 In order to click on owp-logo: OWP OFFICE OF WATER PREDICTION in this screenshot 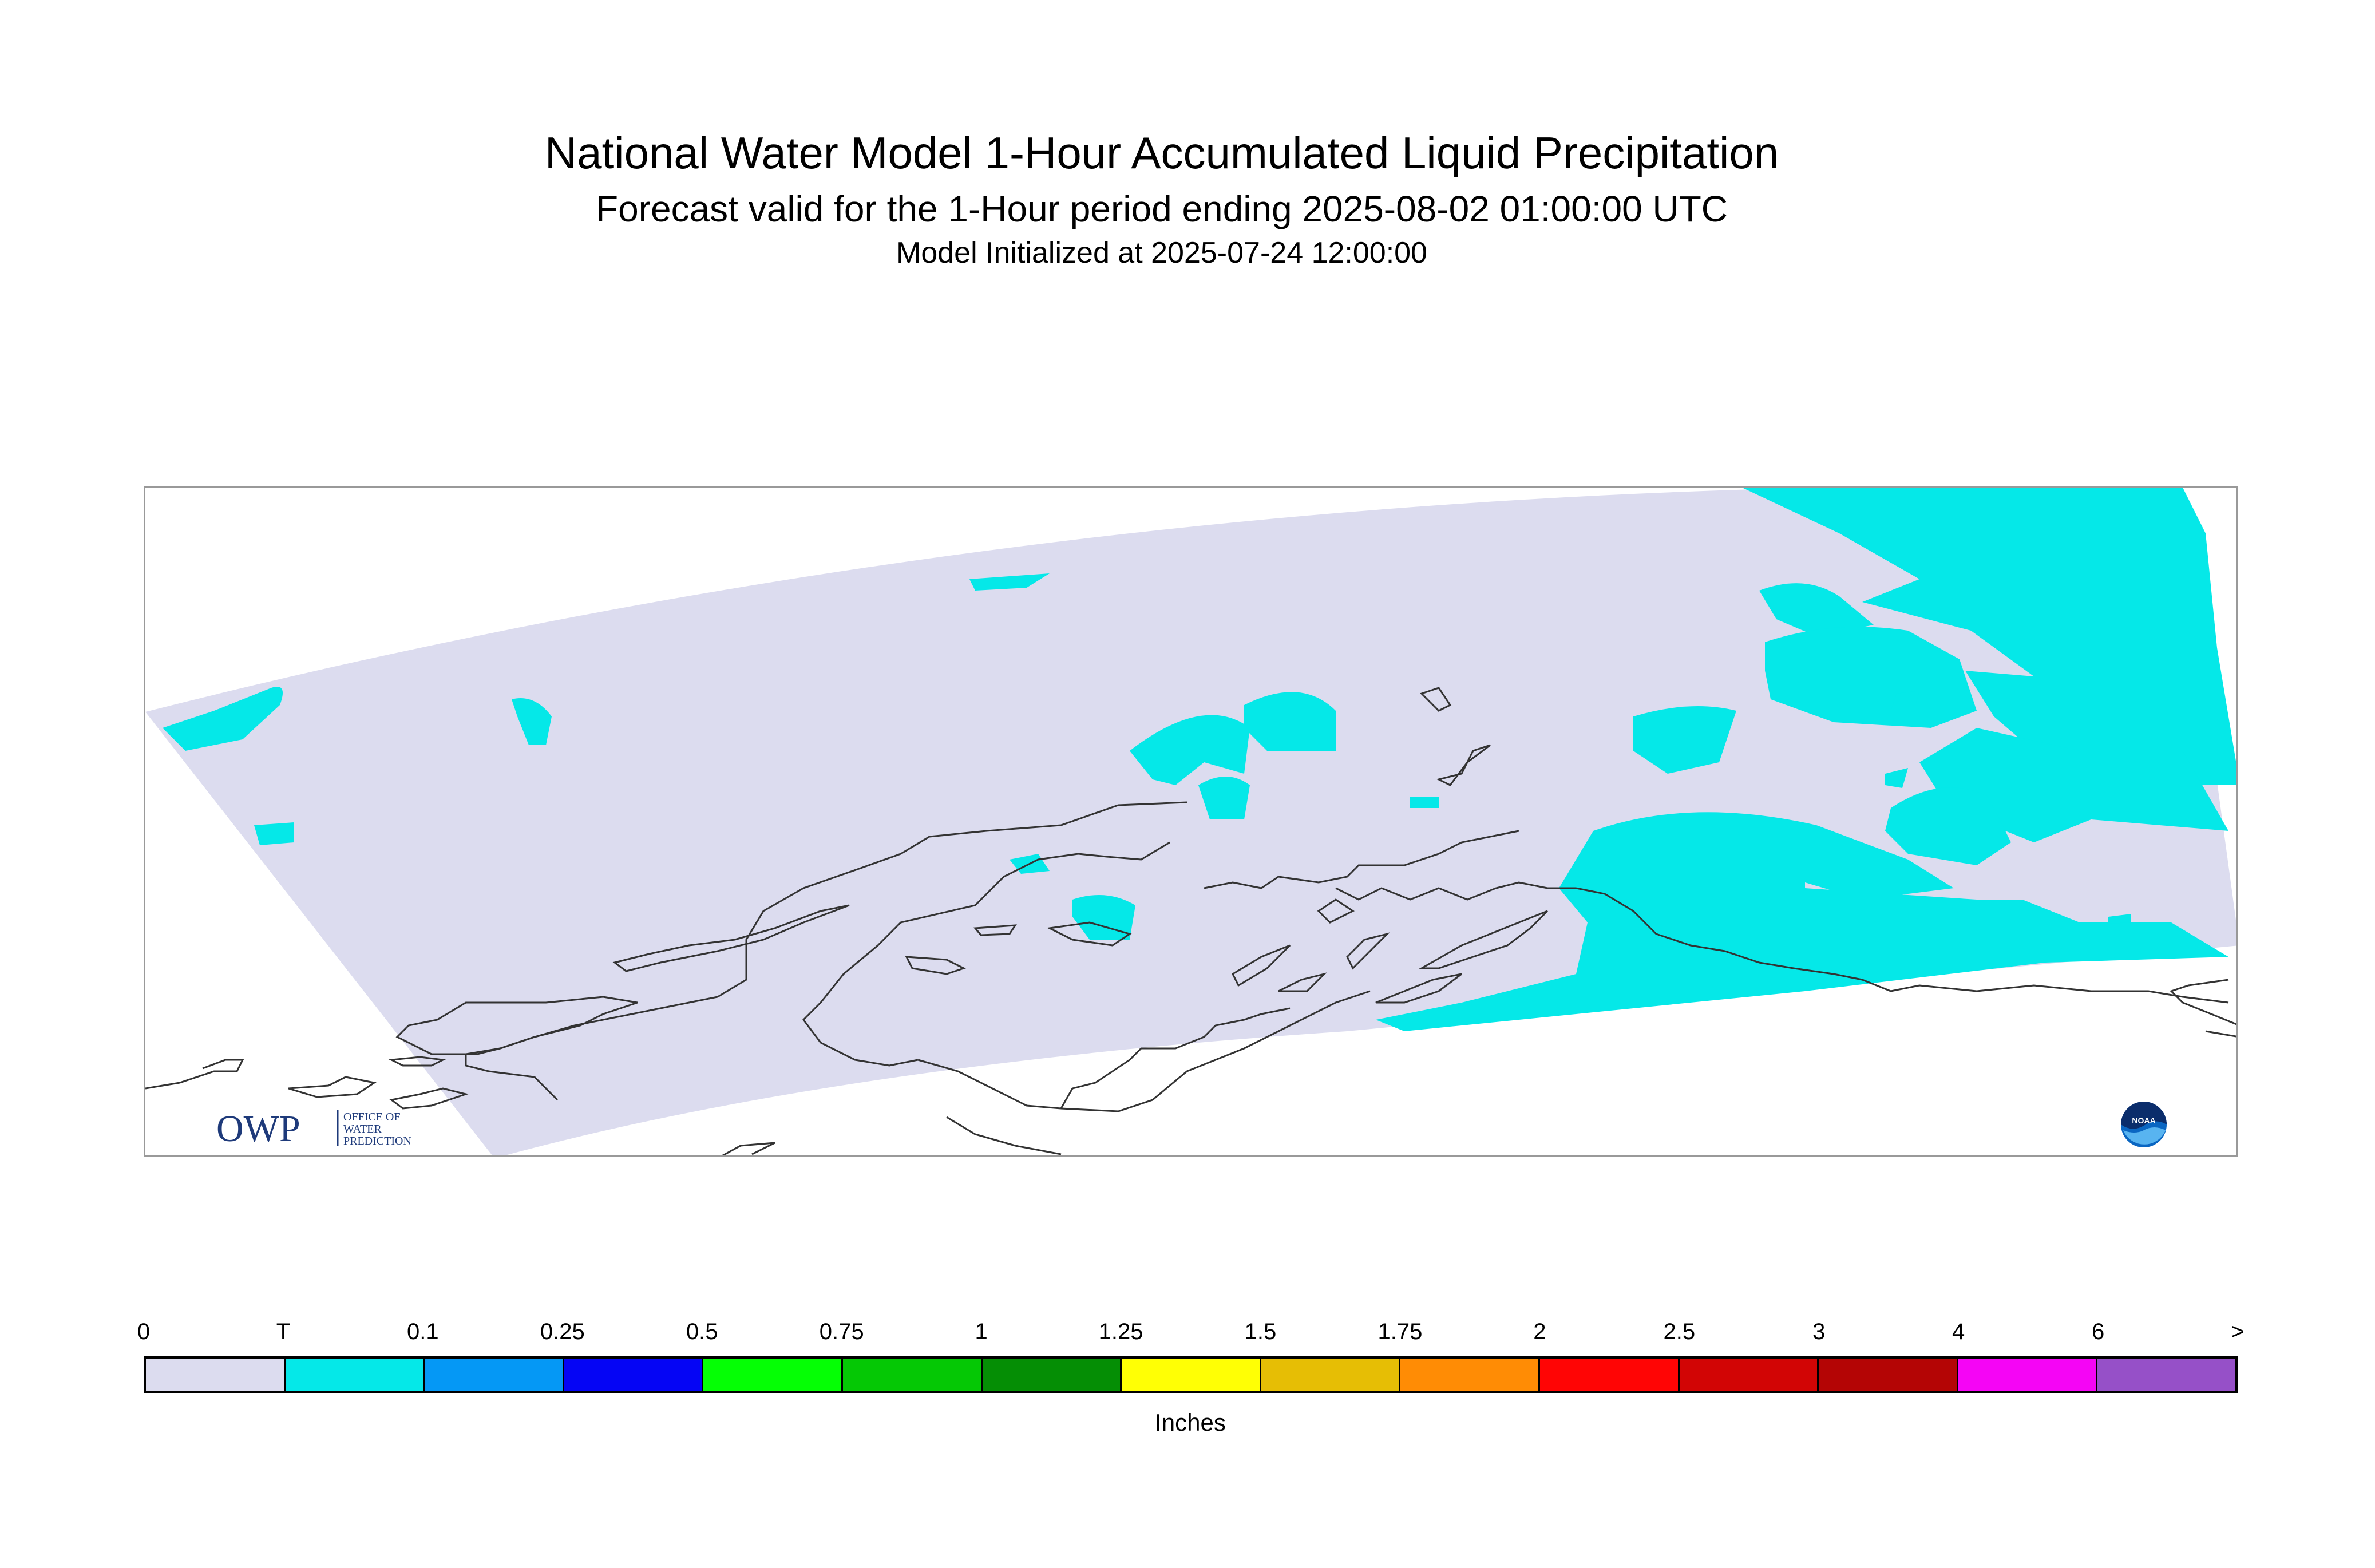, I will do `click(319, 1127)`.